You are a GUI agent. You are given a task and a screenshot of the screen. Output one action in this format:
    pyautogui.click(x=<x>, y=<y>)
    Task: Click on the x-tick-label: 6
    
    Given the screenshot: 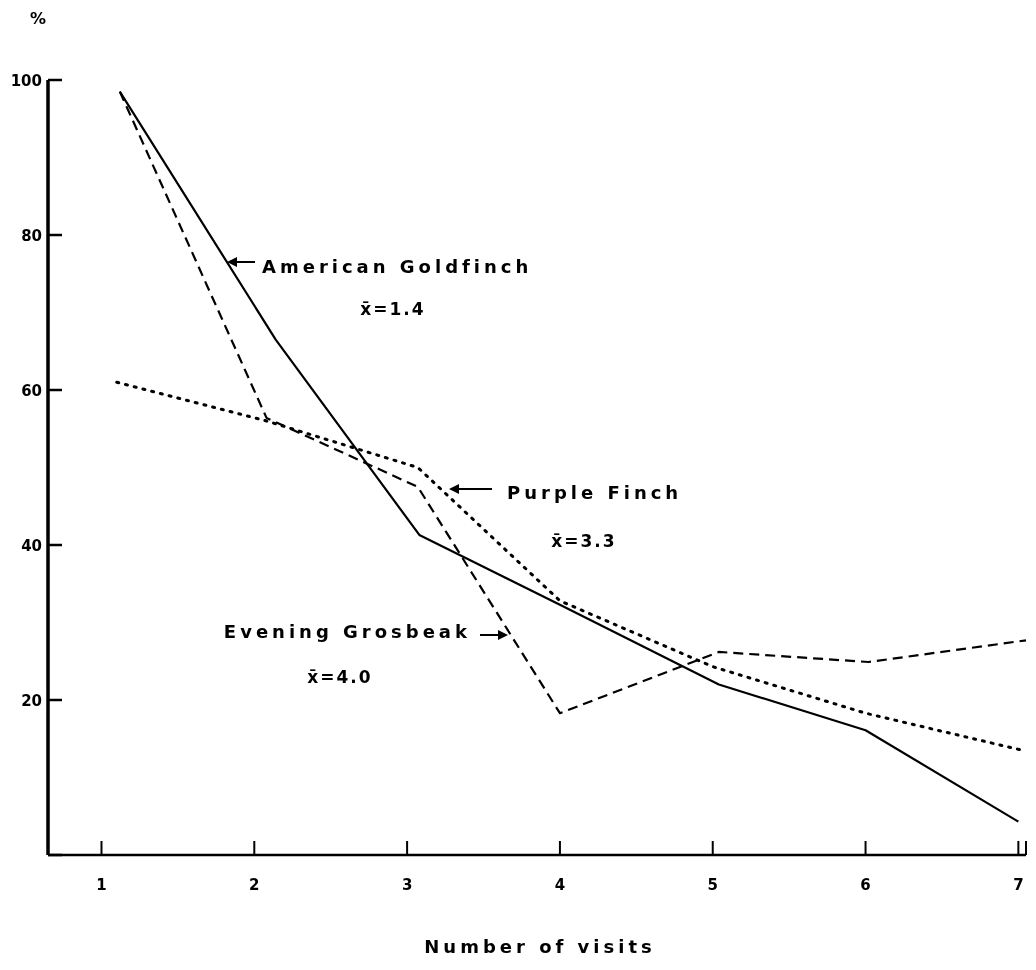 What is the action you would take?
    pyautogui.click(x=865, y=885)
    